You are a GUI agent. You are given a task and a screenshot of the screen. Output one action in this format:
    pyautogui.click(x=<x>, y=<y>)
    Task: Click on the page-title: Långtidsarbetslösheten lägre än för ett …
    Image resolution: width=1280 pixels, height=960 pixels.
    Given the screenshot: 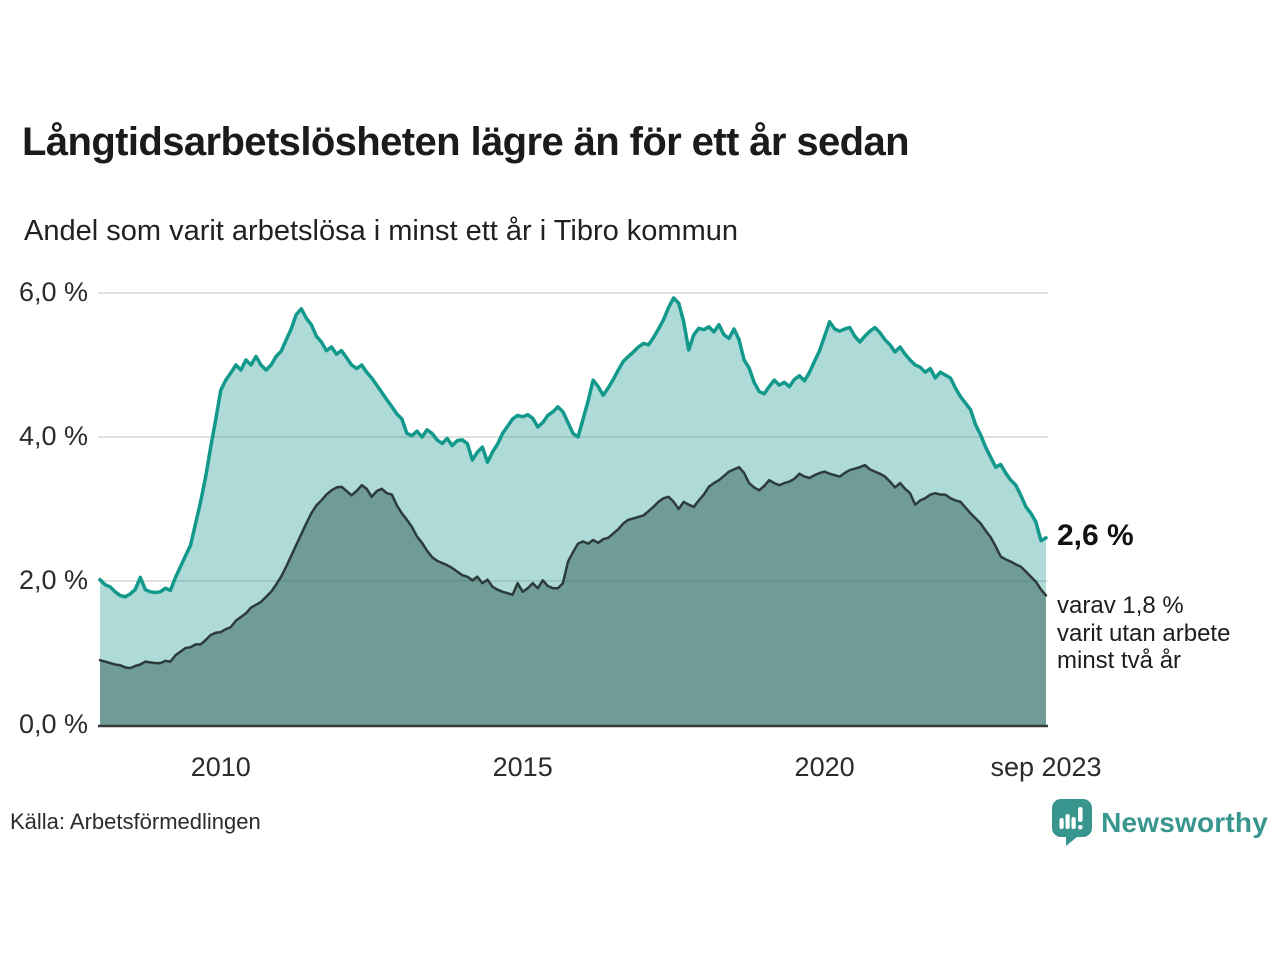 What is the action you would take?
    pyautogui.click(x=466, y=142)
    